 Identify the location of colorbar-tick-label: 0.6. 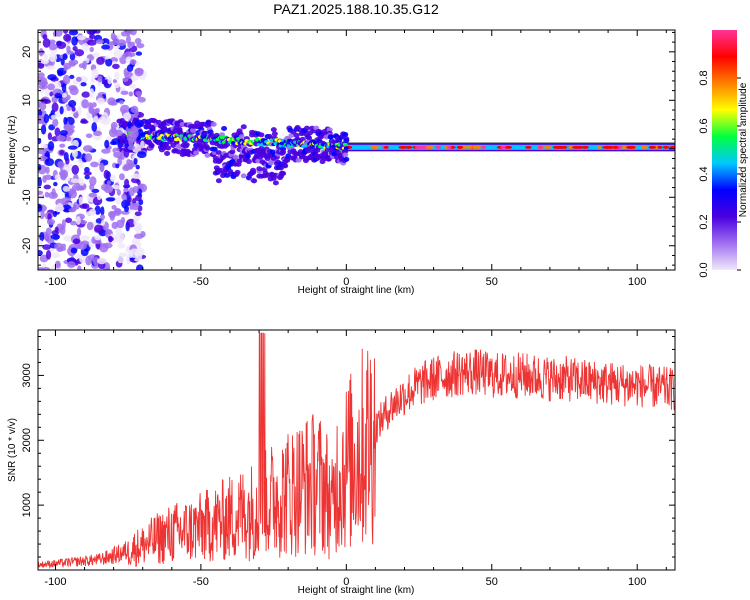
(704, 125).